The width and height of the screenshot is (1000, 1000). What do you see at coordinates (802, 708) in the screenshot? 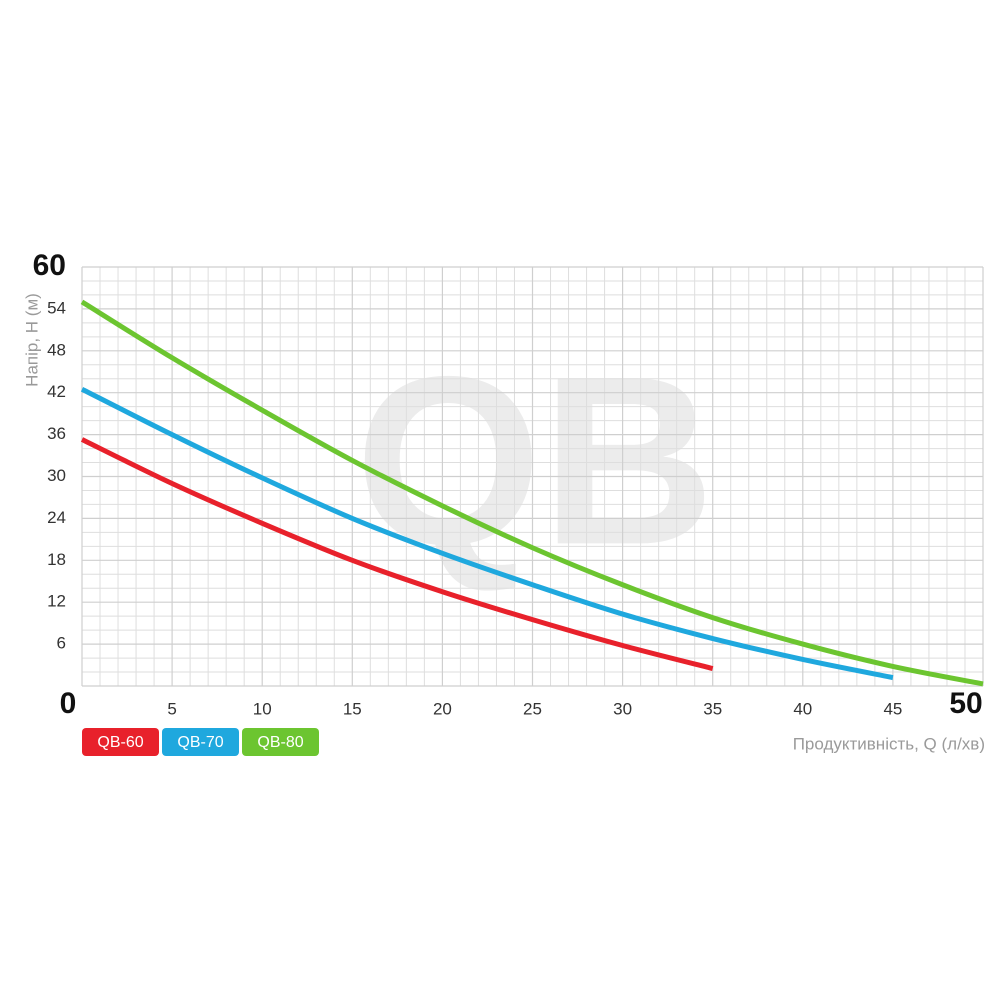
I see `x-tick-label: 40` at bounding box center [802, 708].